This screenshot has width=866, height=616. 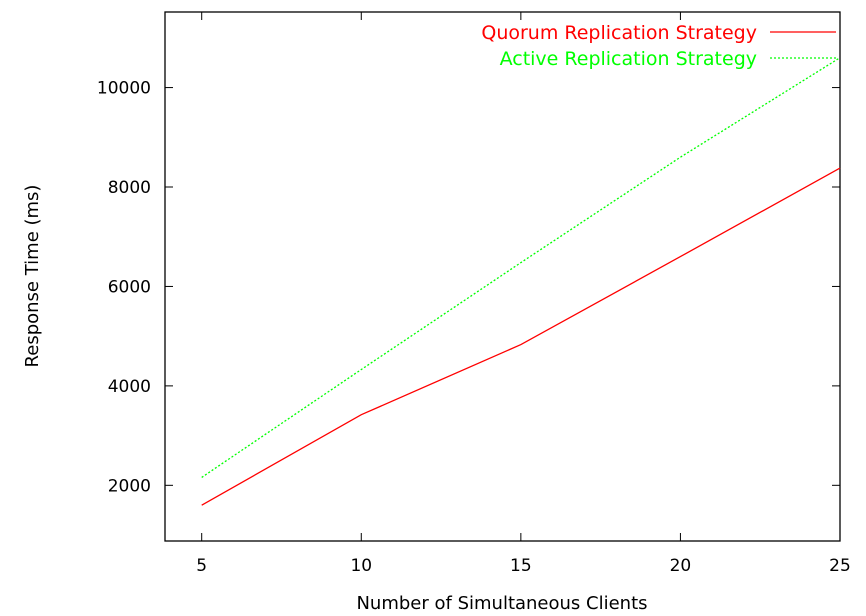 I want to click on x-axis-title: Number of Simultaneous Clients, so click(x=501, y=603).